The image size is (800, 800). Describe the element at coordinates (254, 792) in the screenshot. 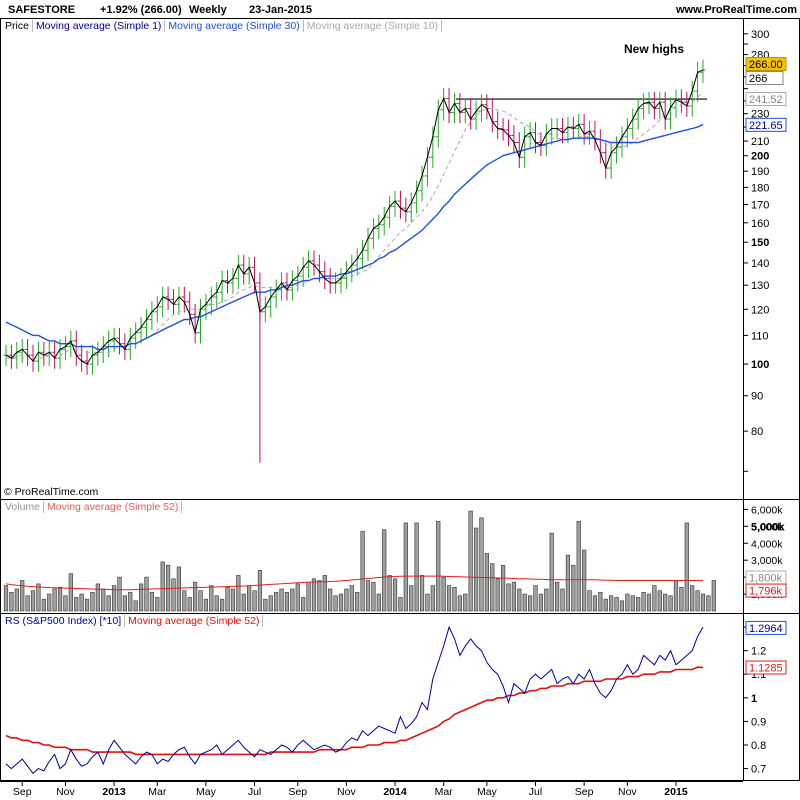

I see `x-tick-label: Jul` at that location.